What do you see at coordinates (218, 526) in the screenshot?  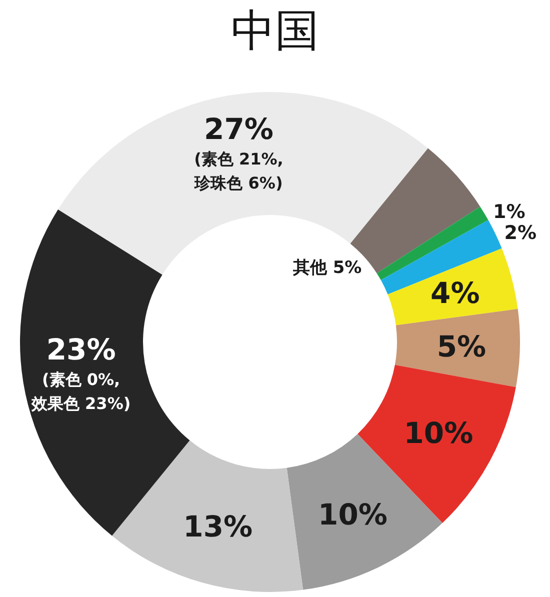 I see `data-label: 13%` at bounding box center [218, 526].